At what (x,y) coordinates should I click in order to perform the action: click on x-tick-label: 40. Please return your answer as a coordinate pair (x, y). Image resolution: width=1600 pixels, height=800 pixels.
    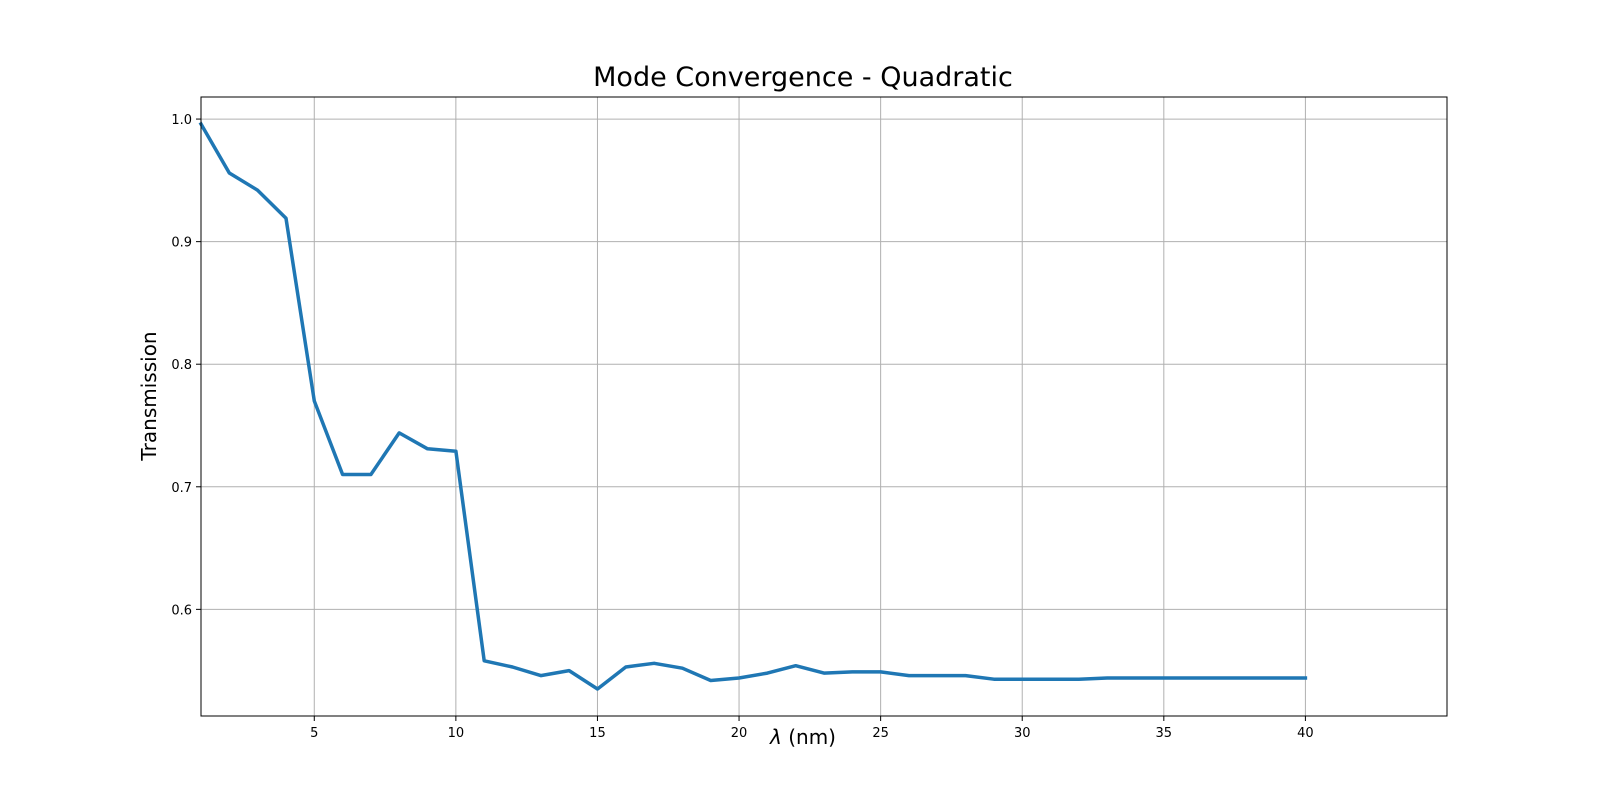
    Looking at the image, I should click on (1305, 733).